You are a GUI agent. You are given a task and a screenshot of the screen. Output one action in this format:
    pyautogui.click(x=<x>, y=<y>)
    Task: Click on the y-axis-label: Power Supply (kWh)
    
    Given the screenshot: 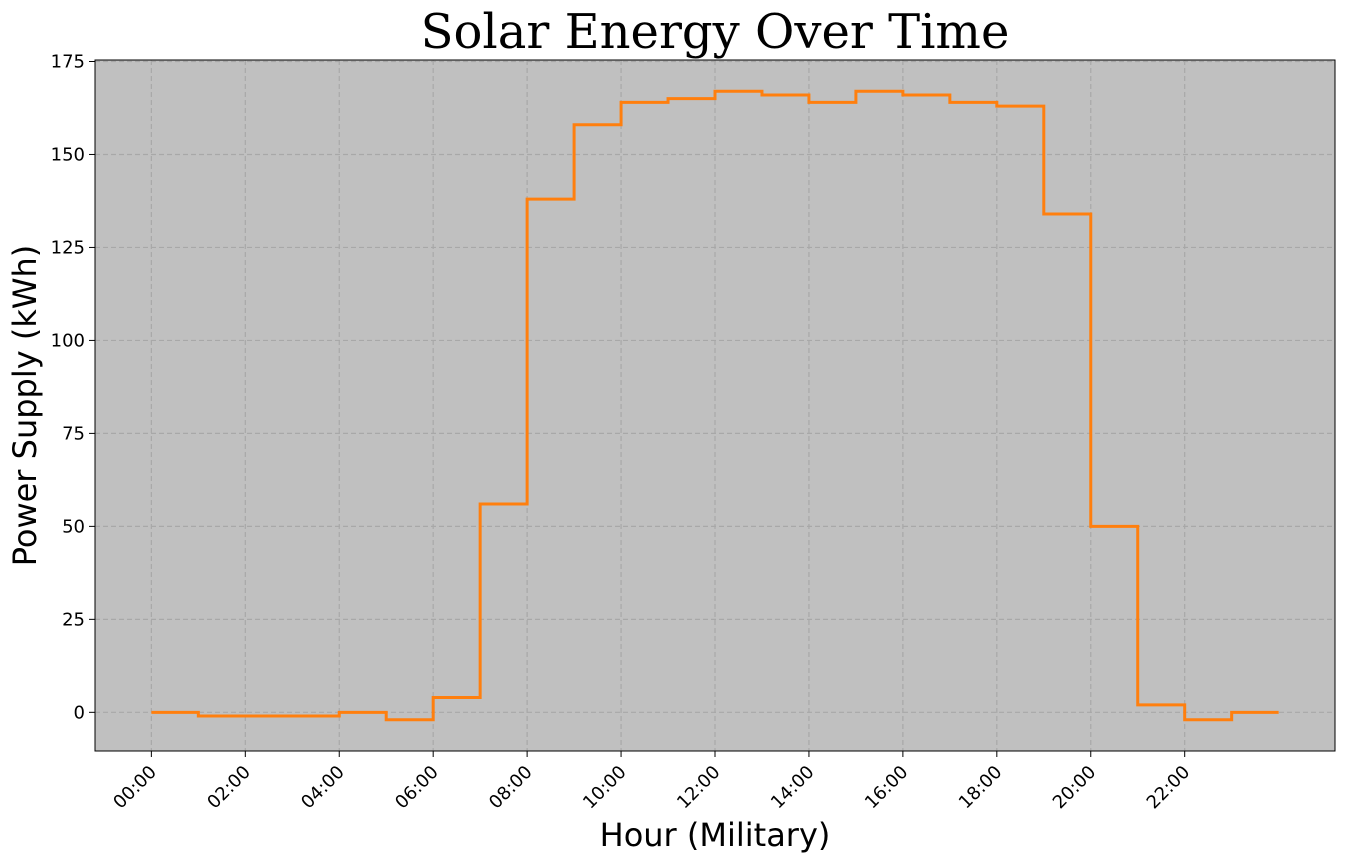 What is the action you would take?
    pyautogui.click(x=25, y=406)
    